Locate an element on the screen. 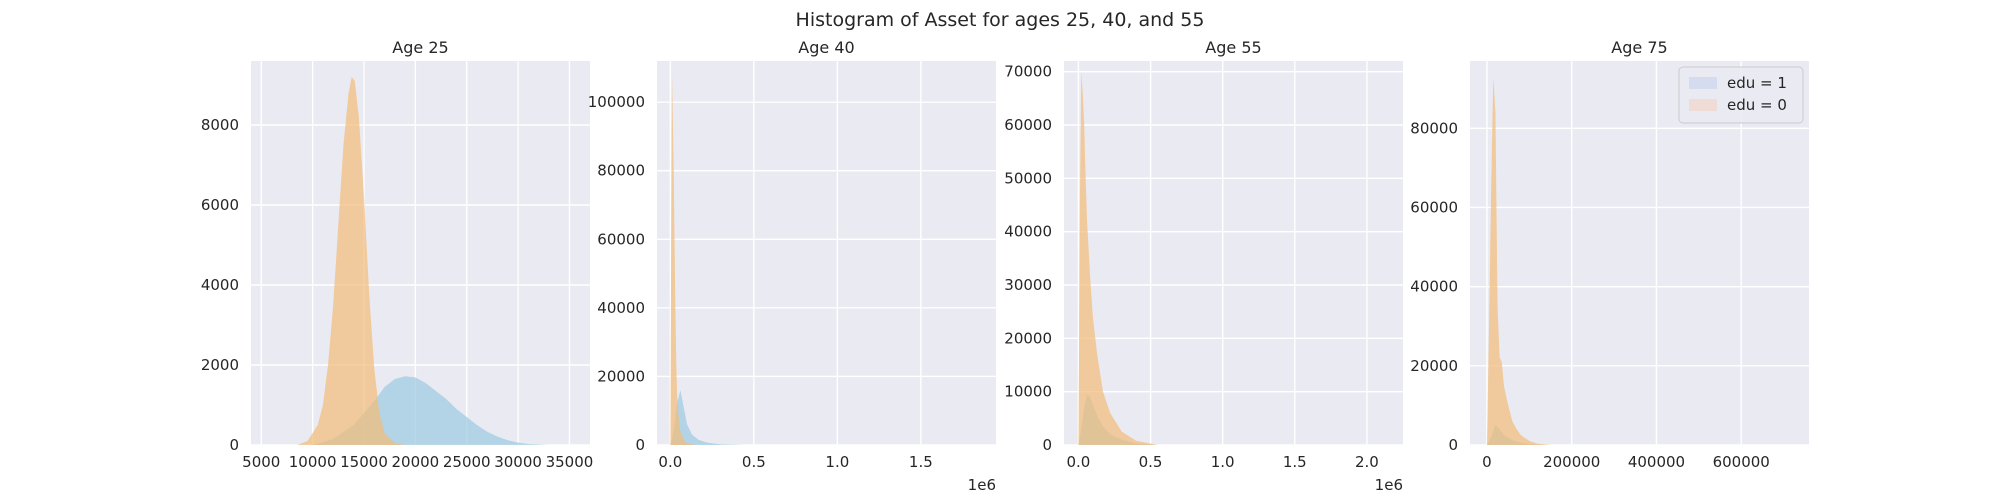  y-tick-label: 100000 is located at coordinates (616, 102).